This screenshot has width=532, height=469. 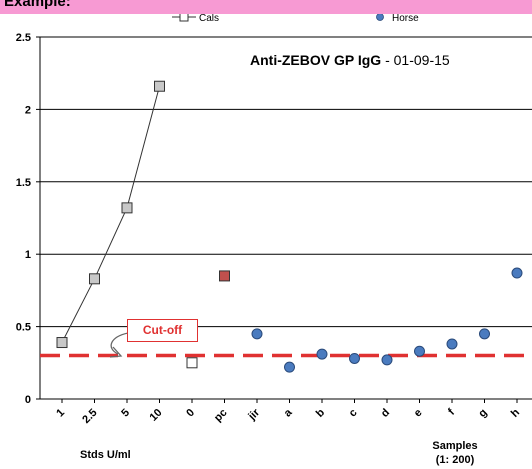 I want to click on x-tick-label: a, so click(x=288, y=412).